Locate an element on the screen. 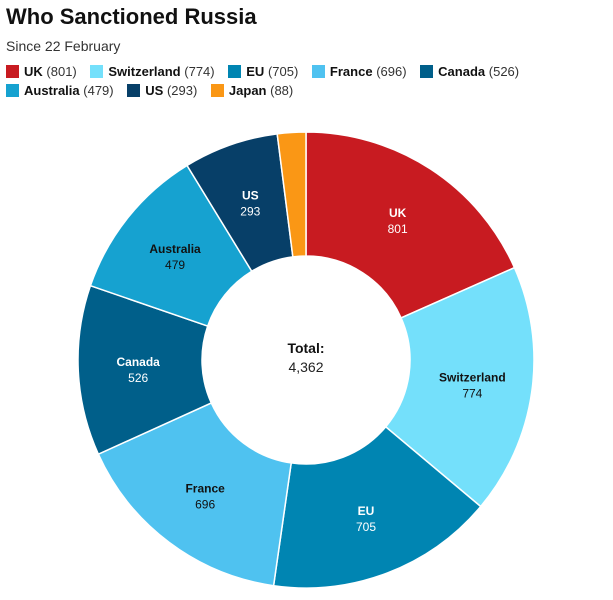 This screenshot has width=613, height=600. legend-swatch-canada is located at coordinates (427, 71).